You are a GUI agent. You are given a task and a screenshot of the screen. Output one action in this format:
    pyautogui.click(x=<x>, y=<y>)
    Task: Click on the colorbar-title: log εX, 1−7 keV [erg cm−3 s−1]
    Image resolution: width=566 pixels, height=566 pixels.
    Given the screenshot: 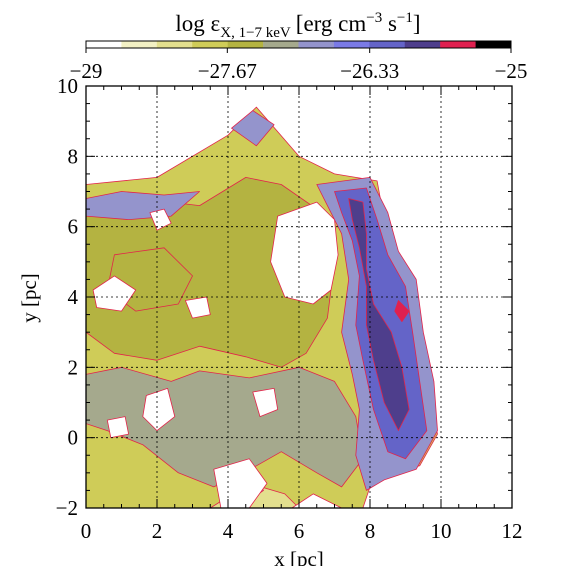 What is the action you would take?
    pyautogui.click(x=297, y=25)
    